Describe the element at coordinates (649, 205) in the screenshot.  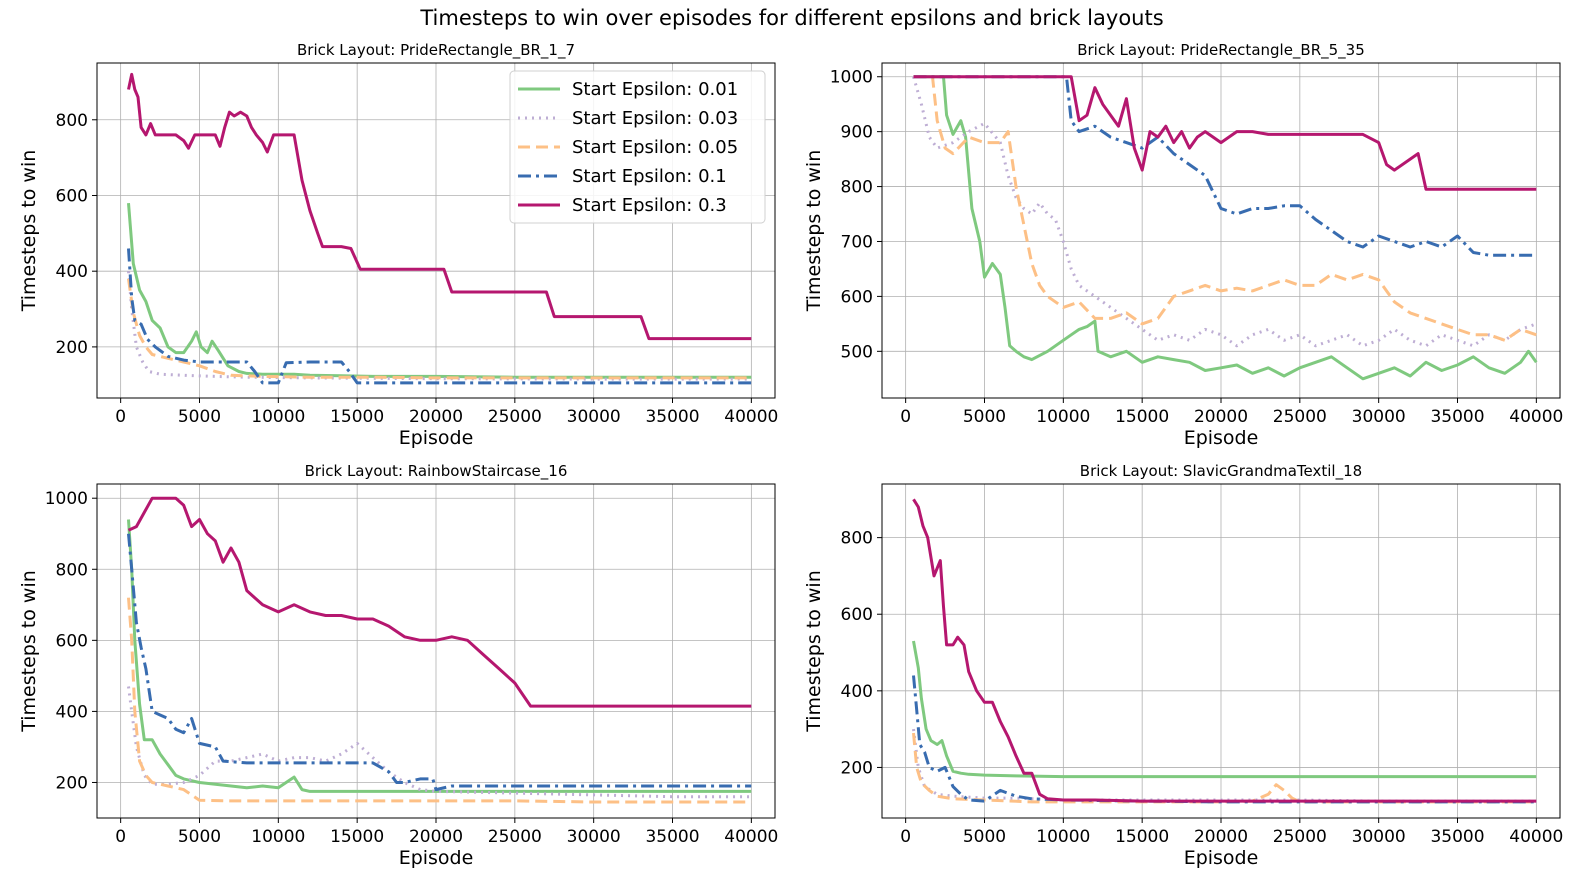
I see `legend-label: Start Epsilon: 0.3` at that location.